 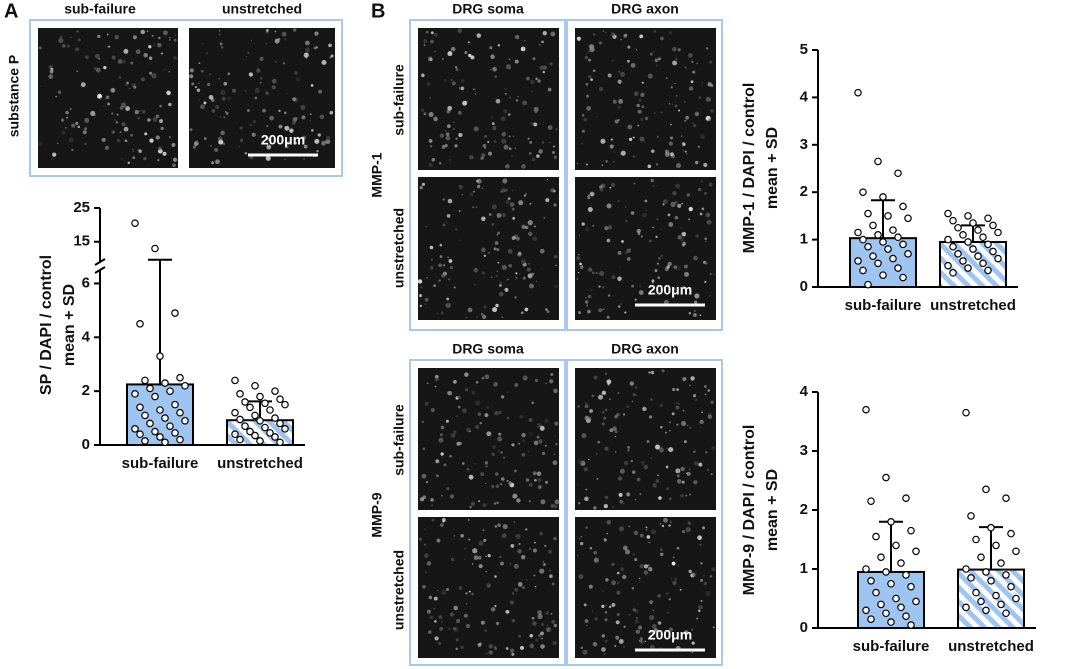 What do you see at coordinates (81, 207) in the screenshot?
I see `y-tick-label: 25` at bounding box center [81, 207].